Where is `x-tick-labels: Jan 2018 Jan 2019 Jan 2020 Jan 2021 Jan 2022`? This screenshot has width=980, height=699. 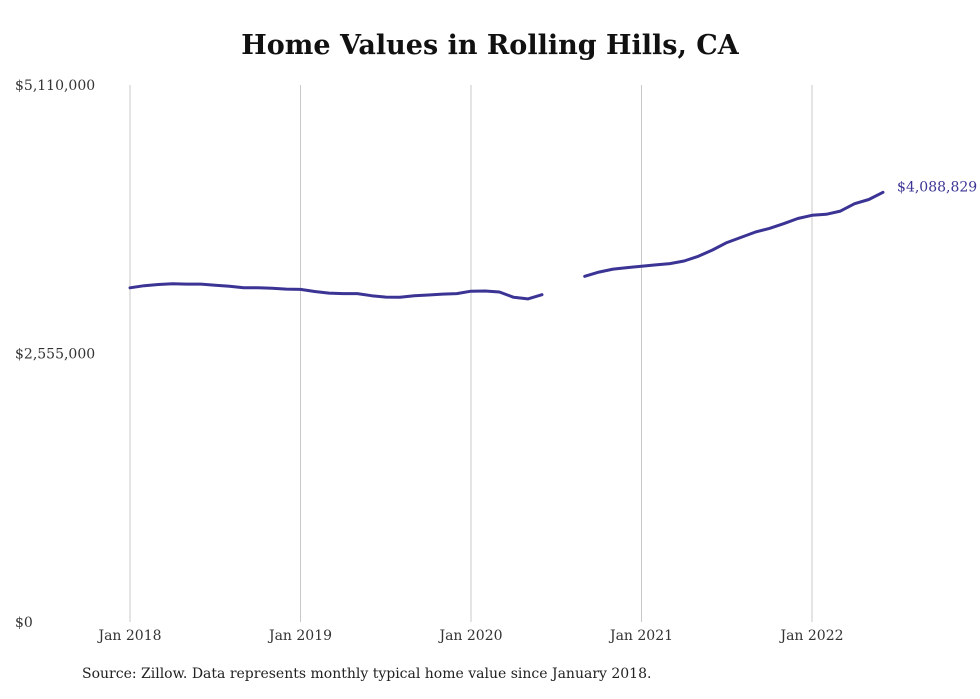 x-tick-labels: Jan 2018 Jan 2019 Jan 2020 Jan 2021 Jan 2022 is located at coordinates (469, 636).